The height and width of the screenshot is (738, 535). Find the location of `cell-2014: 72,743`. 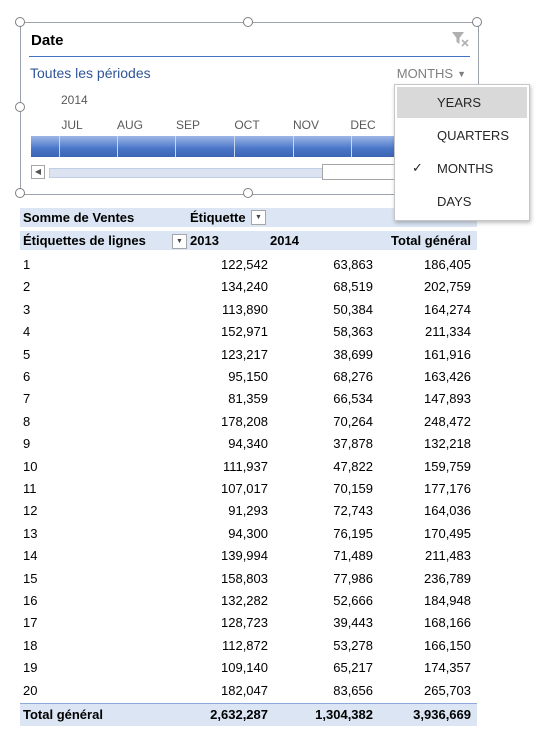

cell-2014: 72,743 is located at coordinates (353, 511).